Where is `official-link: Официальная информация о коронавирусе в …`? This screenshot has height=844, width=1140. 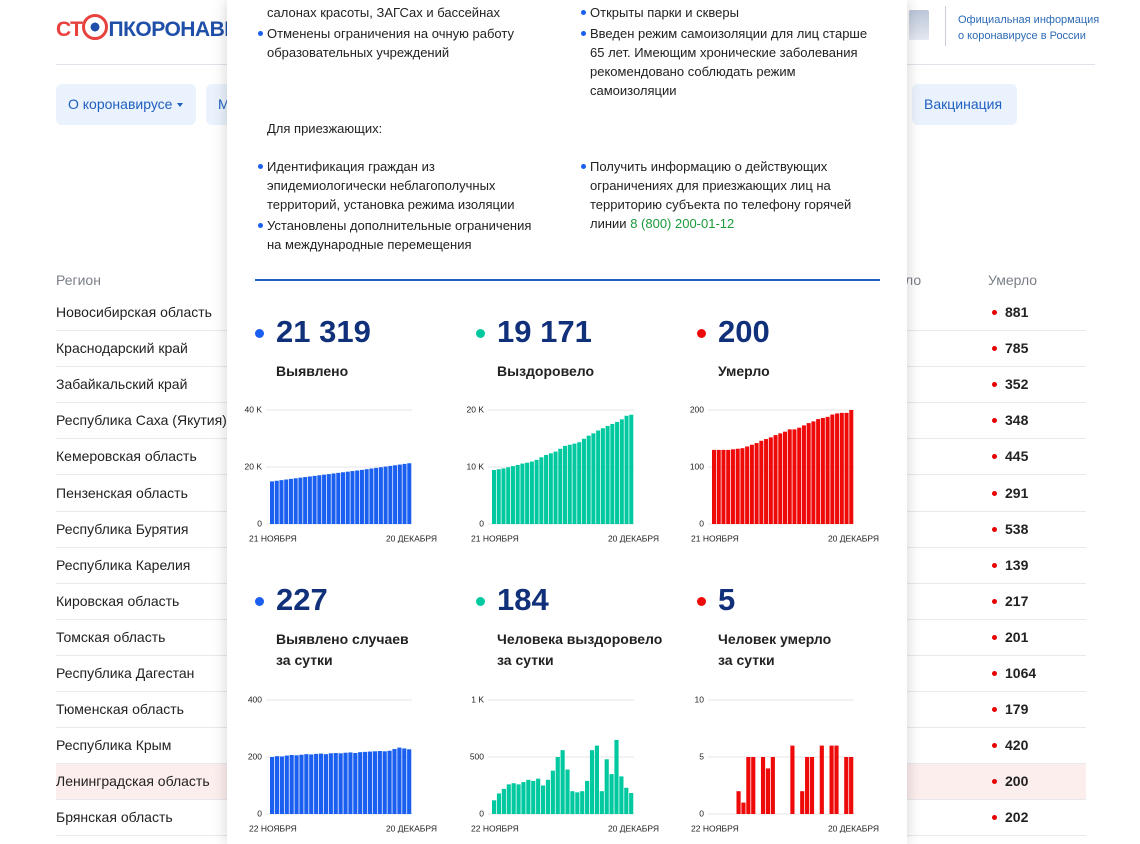
official-link: Официальная информация о коронавирусе в … is located at coordinates (1029, 28).